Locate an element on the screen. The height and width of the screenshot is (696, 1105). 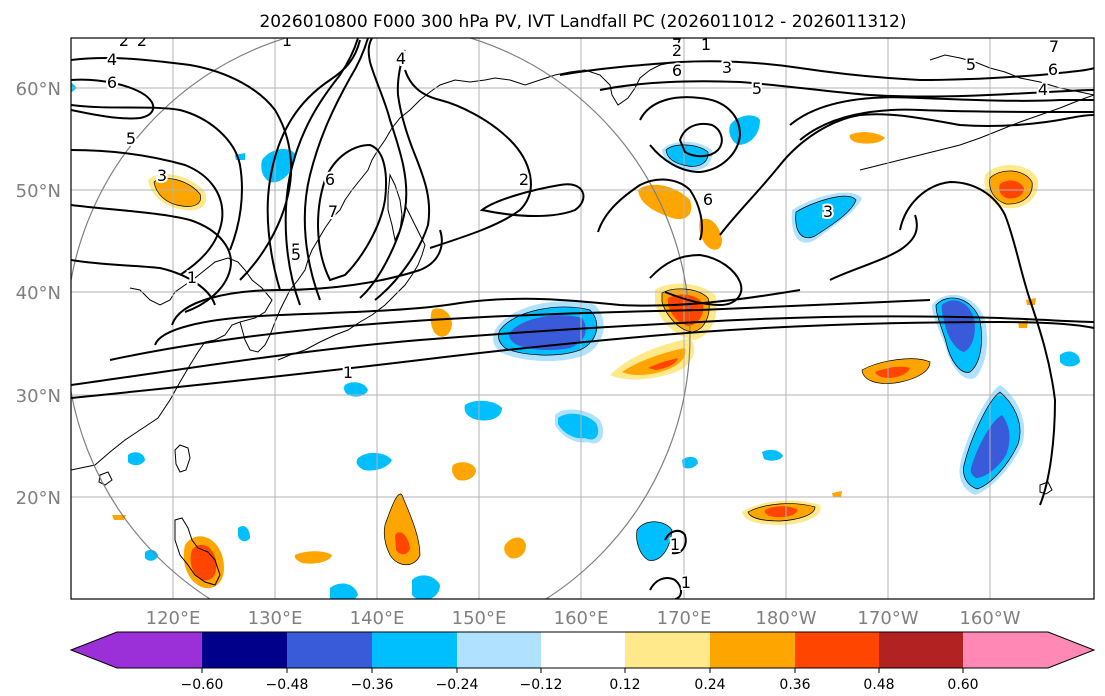
contour-cutoff-east is located at coordinates (978, 343).